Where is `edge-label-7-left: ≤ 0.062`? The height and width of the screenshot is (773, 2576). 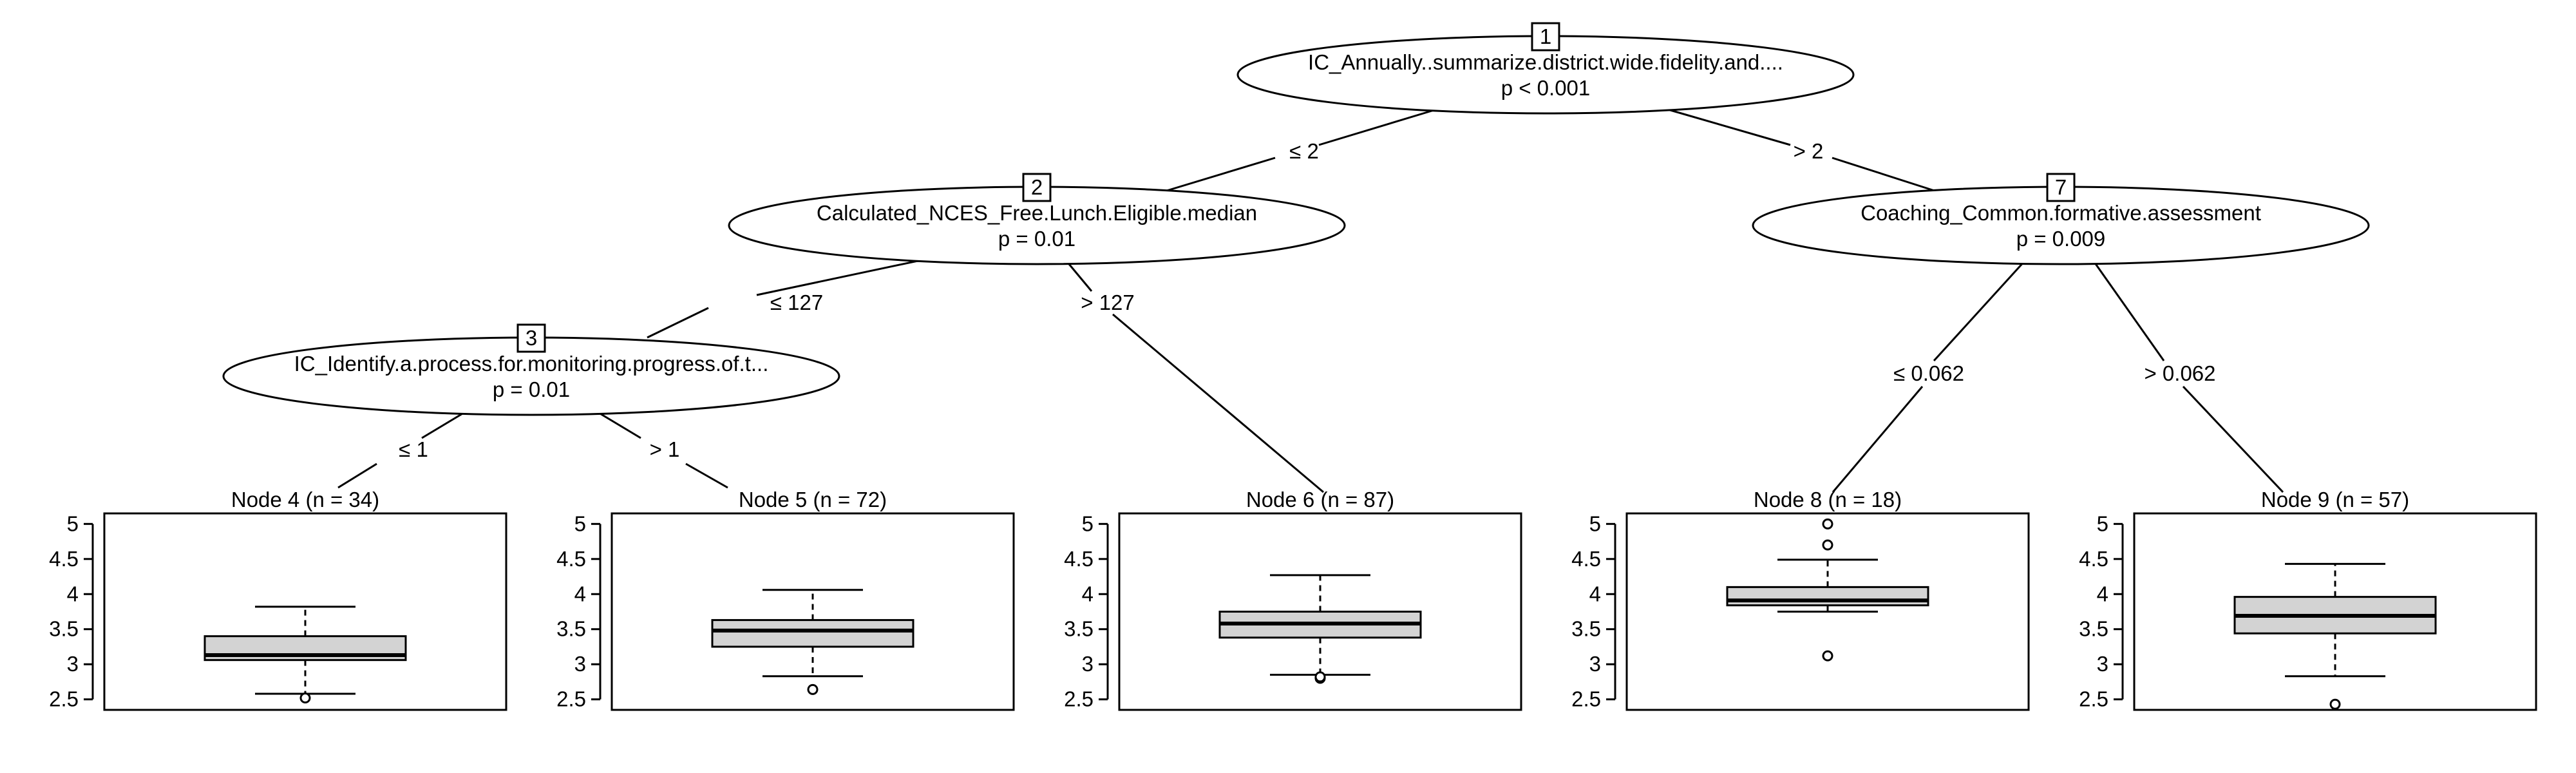 edge-label-7-left: ≤ 0.062 is located at coordinates (1929, 373).